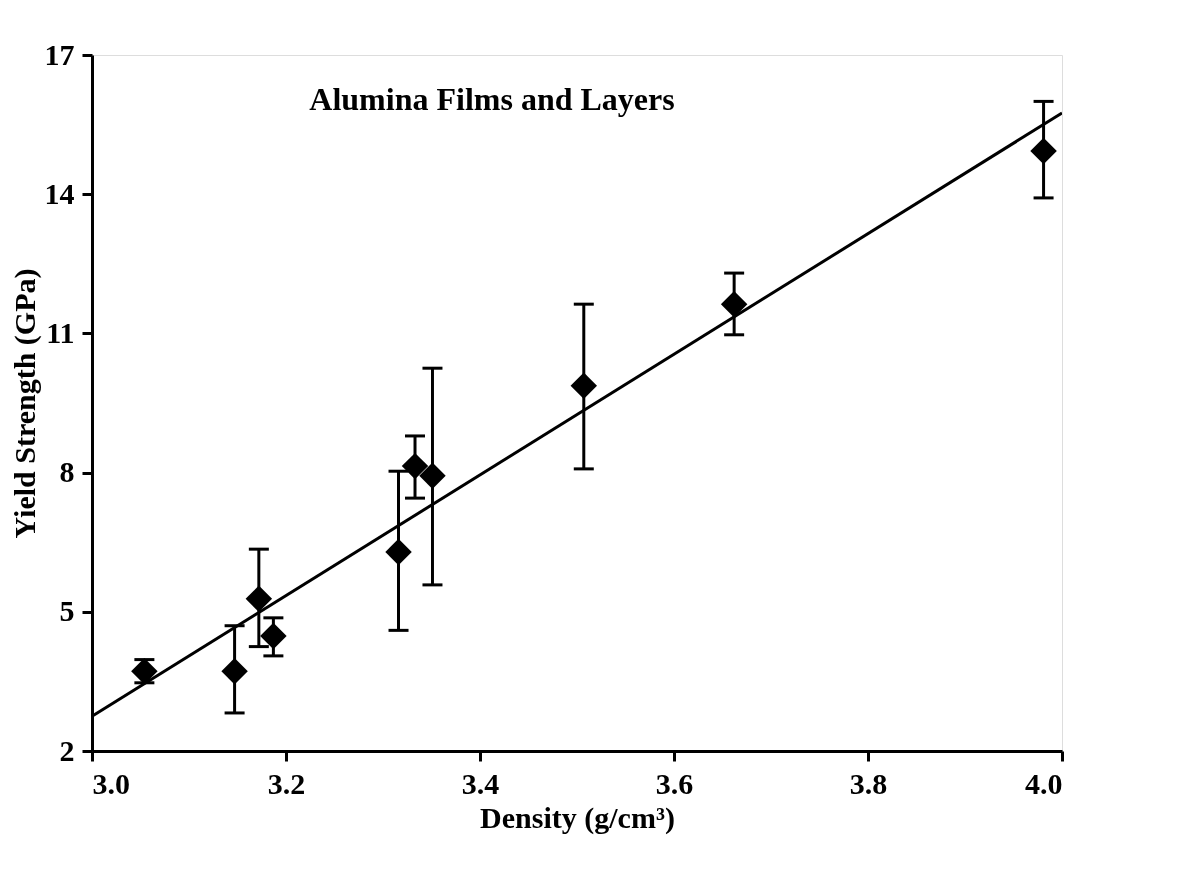 The image size is (1182, 891). What do you see at coordinates (286, 783) in the screenshot?
I see `x-tick-label: 3.2` at bounding box center [286, 783].